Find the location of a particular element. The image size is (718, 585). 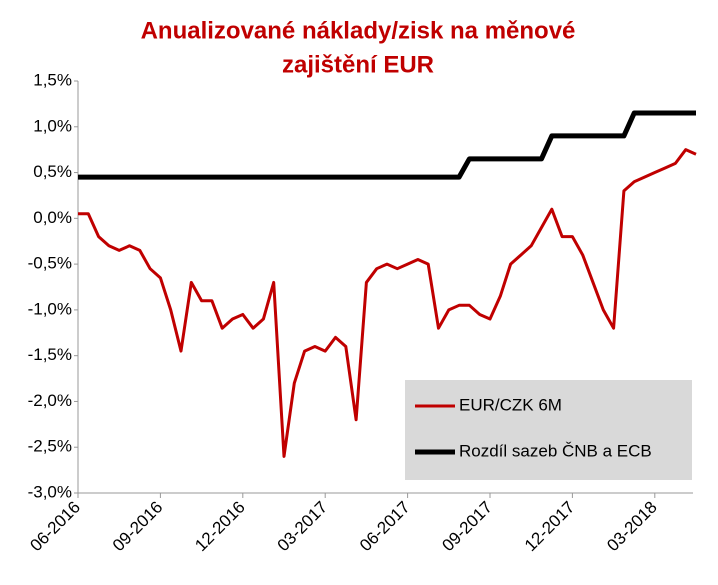

y-tick-label: 0,5% is located at coordinates (52, 171).